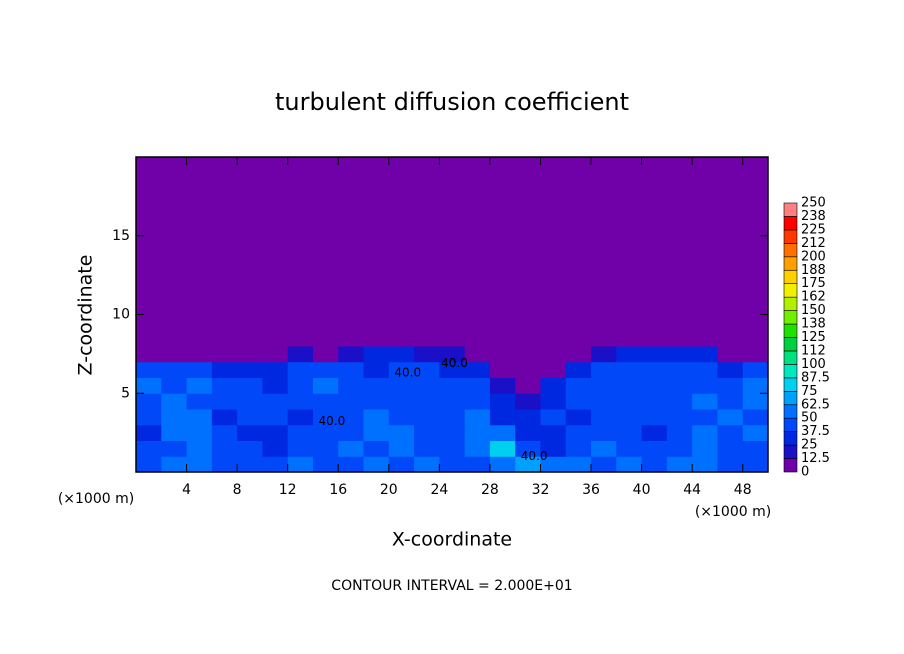  What do you see at coordinates (809, 445) in the screenshot?
I see `colorbar-label: 25` at bounding box center [809, 445].